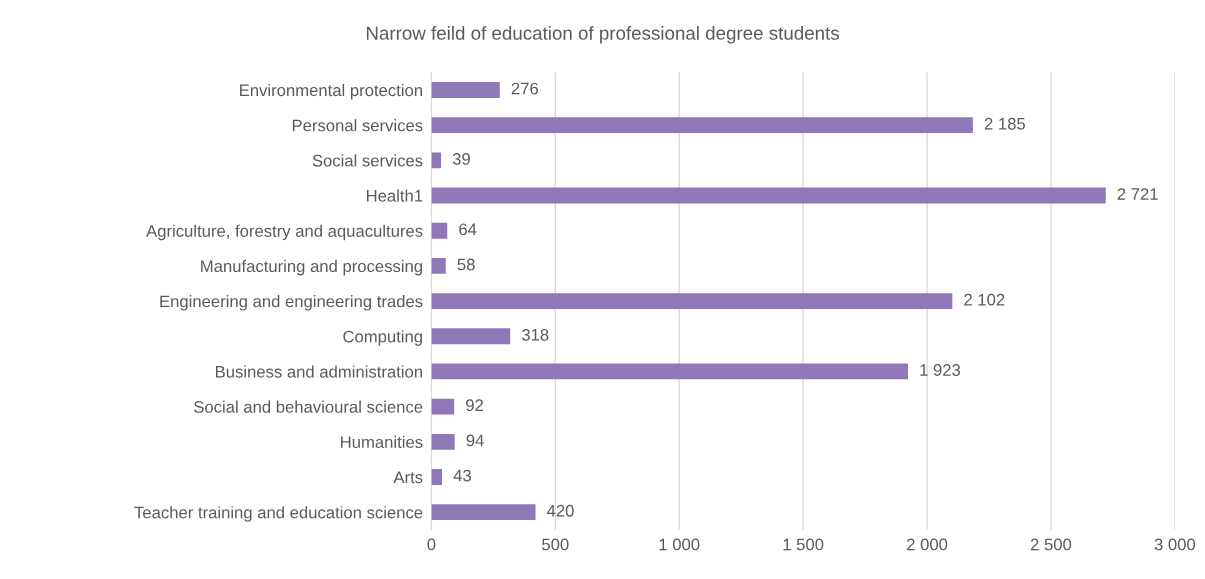 The width and height of the screenshot is (1205, 579). Describe the element at coordinates (408, 477) in the screenshot. I see `y-tick-label: Arts` at that location.